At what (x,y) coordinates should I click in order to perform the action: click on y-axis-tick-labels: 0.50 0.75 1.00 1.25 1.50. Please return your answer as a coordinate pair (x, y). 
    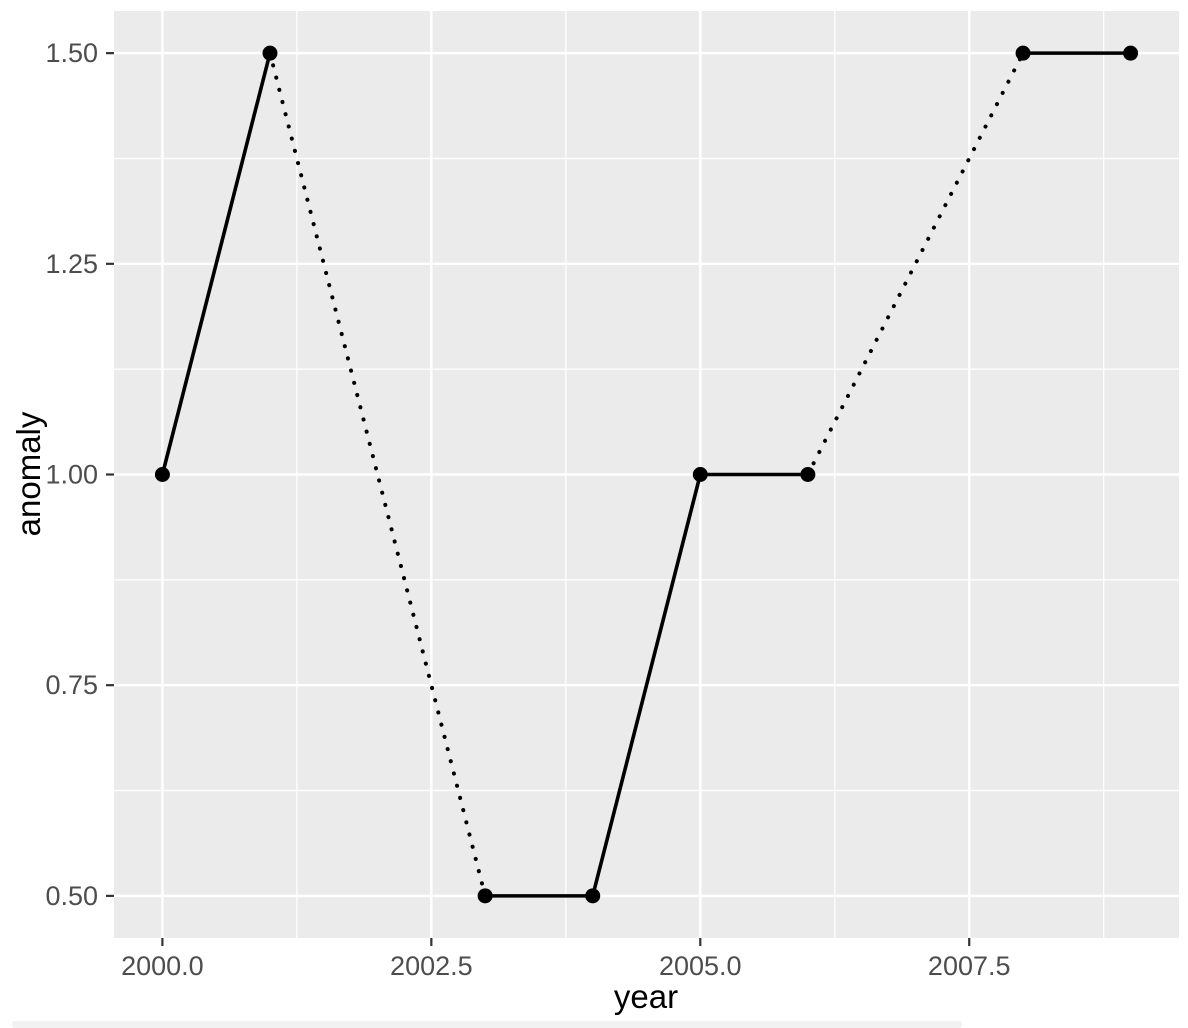
    Looking at the image, I should click on (71, 474).